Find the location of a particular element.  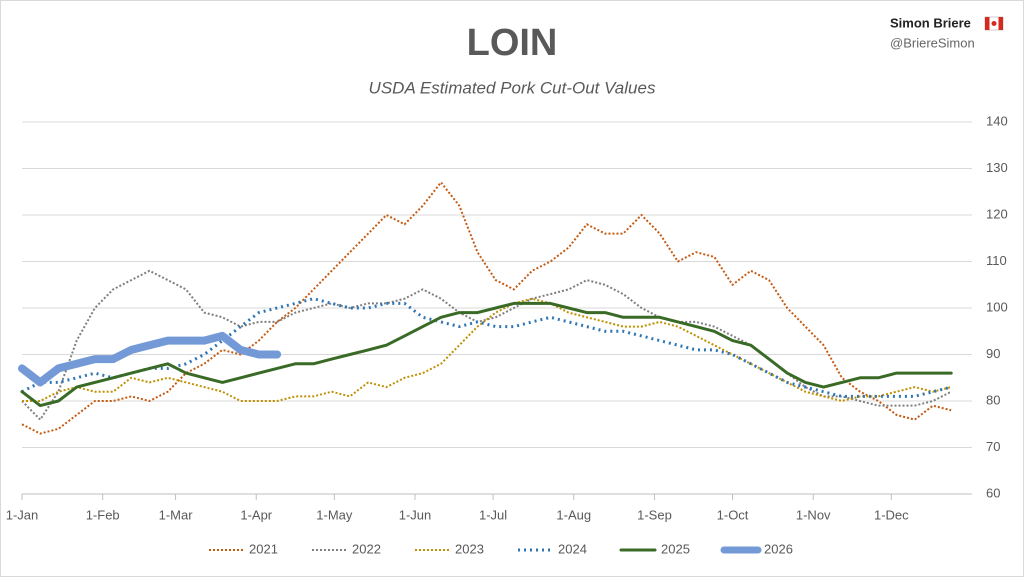

x-tick-label: 1-Nov is located at coordinates (813, 514).